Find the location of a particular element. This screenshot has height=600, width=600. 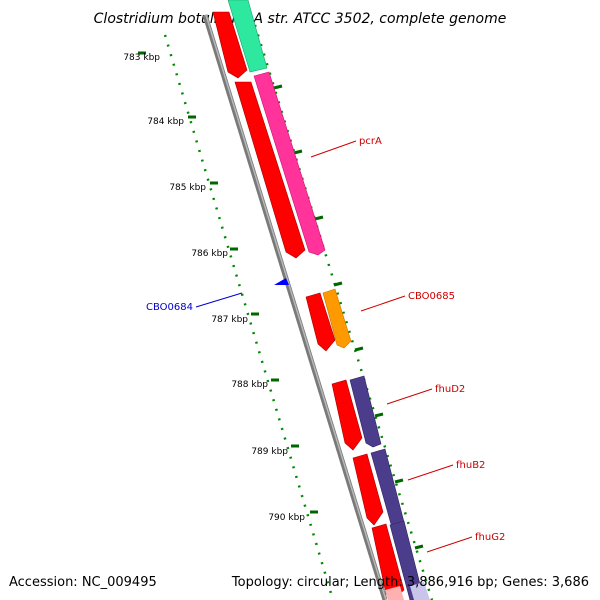

tick-label-783: 783 kbp is located at coordinates (141, 58).